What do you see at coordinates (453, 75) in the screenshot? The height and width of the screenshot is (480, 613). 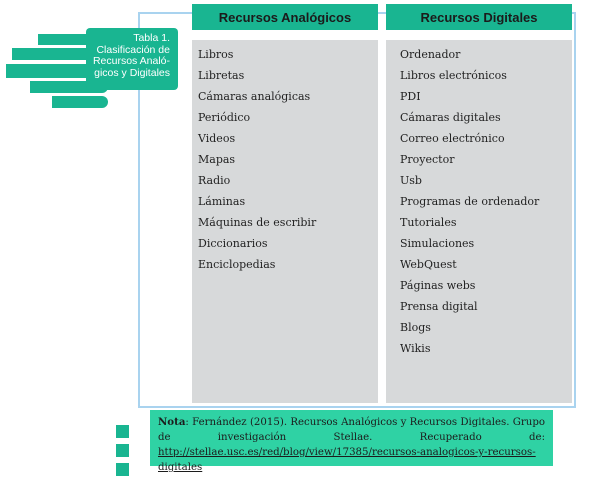 I see `list-item: Libros electrónicos` at bounding box center [453, 75].